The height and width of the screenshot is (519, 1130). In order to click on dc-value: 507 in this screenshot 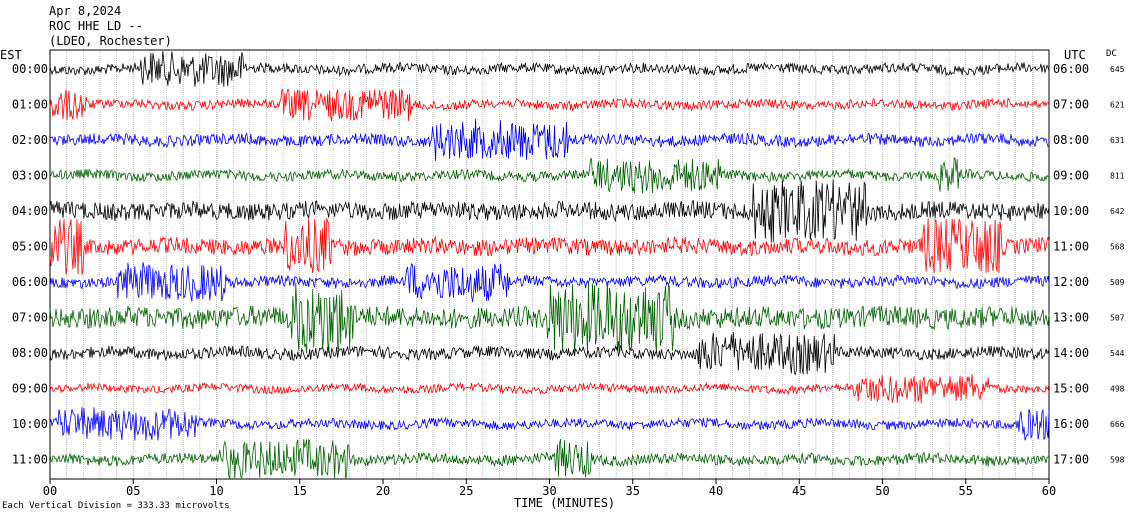, I will do `click(1117, 318)`.